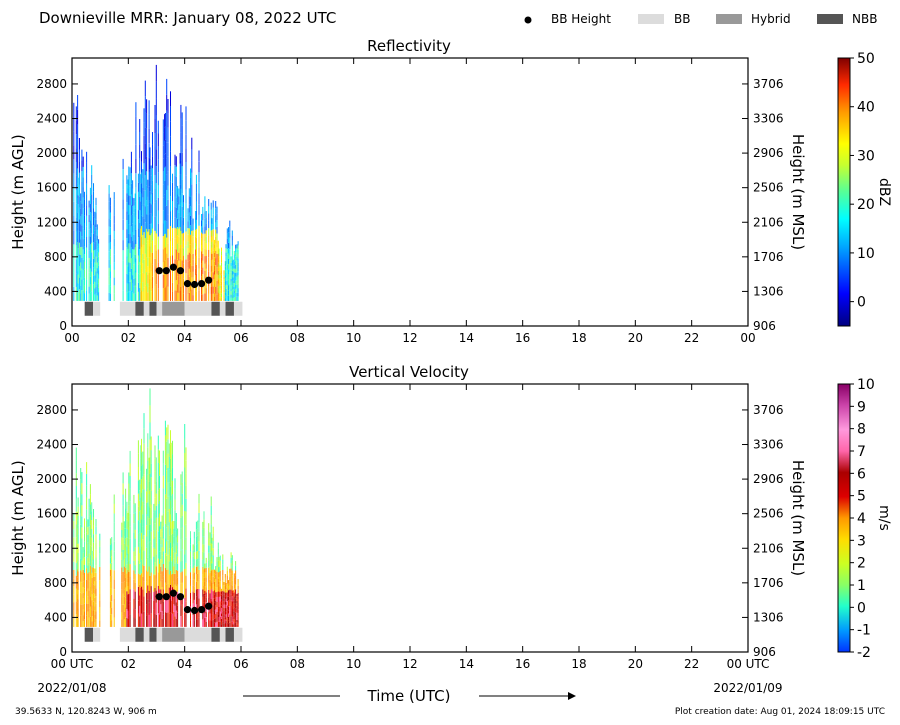 Image resolution: width=900 pixels, height=725 pixels. What do you see at coordinates (768, 119) in the screenshot?
I see `y-tick-label-right: 3306` at bounding box center [768, 119].